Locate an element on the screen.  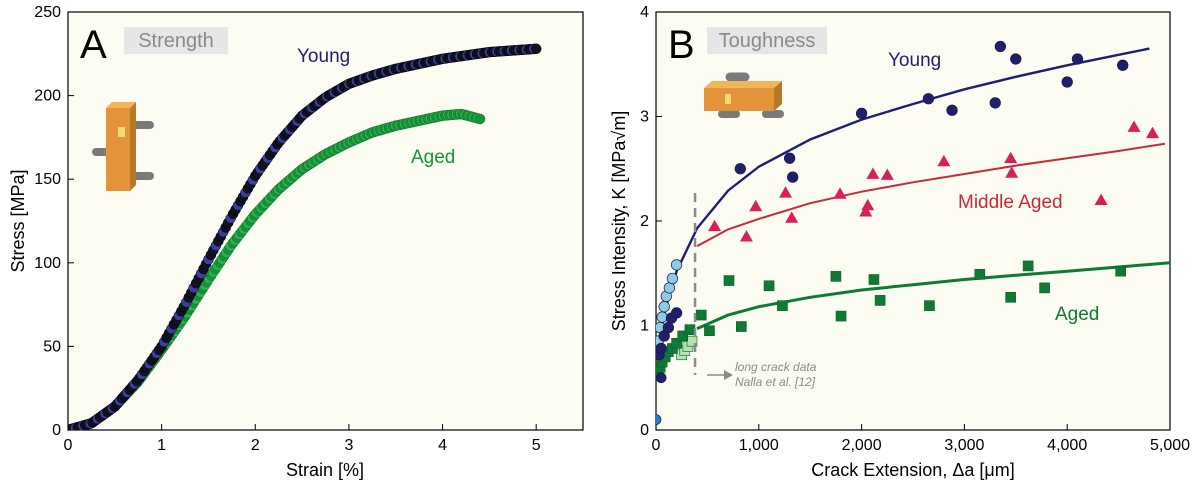
panel-title-b: Toughness is located at coordinates (767, 41).